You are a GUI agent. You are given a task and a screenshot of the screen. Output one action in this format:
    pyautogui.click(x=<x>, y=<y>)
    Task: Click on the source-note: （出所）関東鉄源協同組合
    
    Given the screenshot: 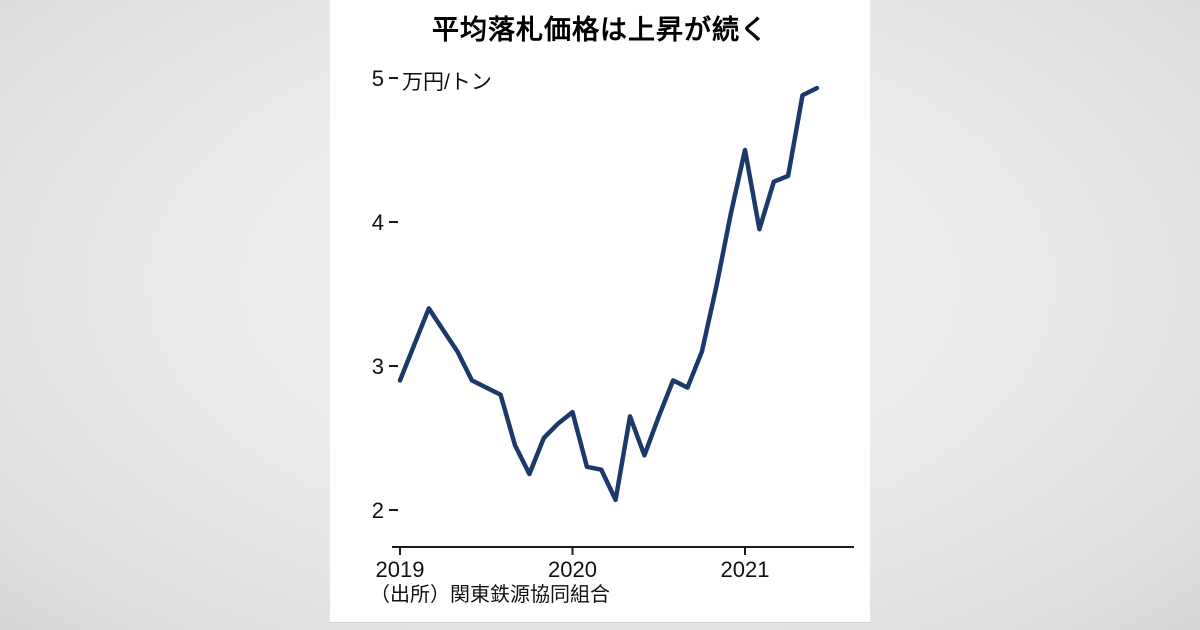 What is the action you would take?
    pyautogui.click(x=490, y=595)
    